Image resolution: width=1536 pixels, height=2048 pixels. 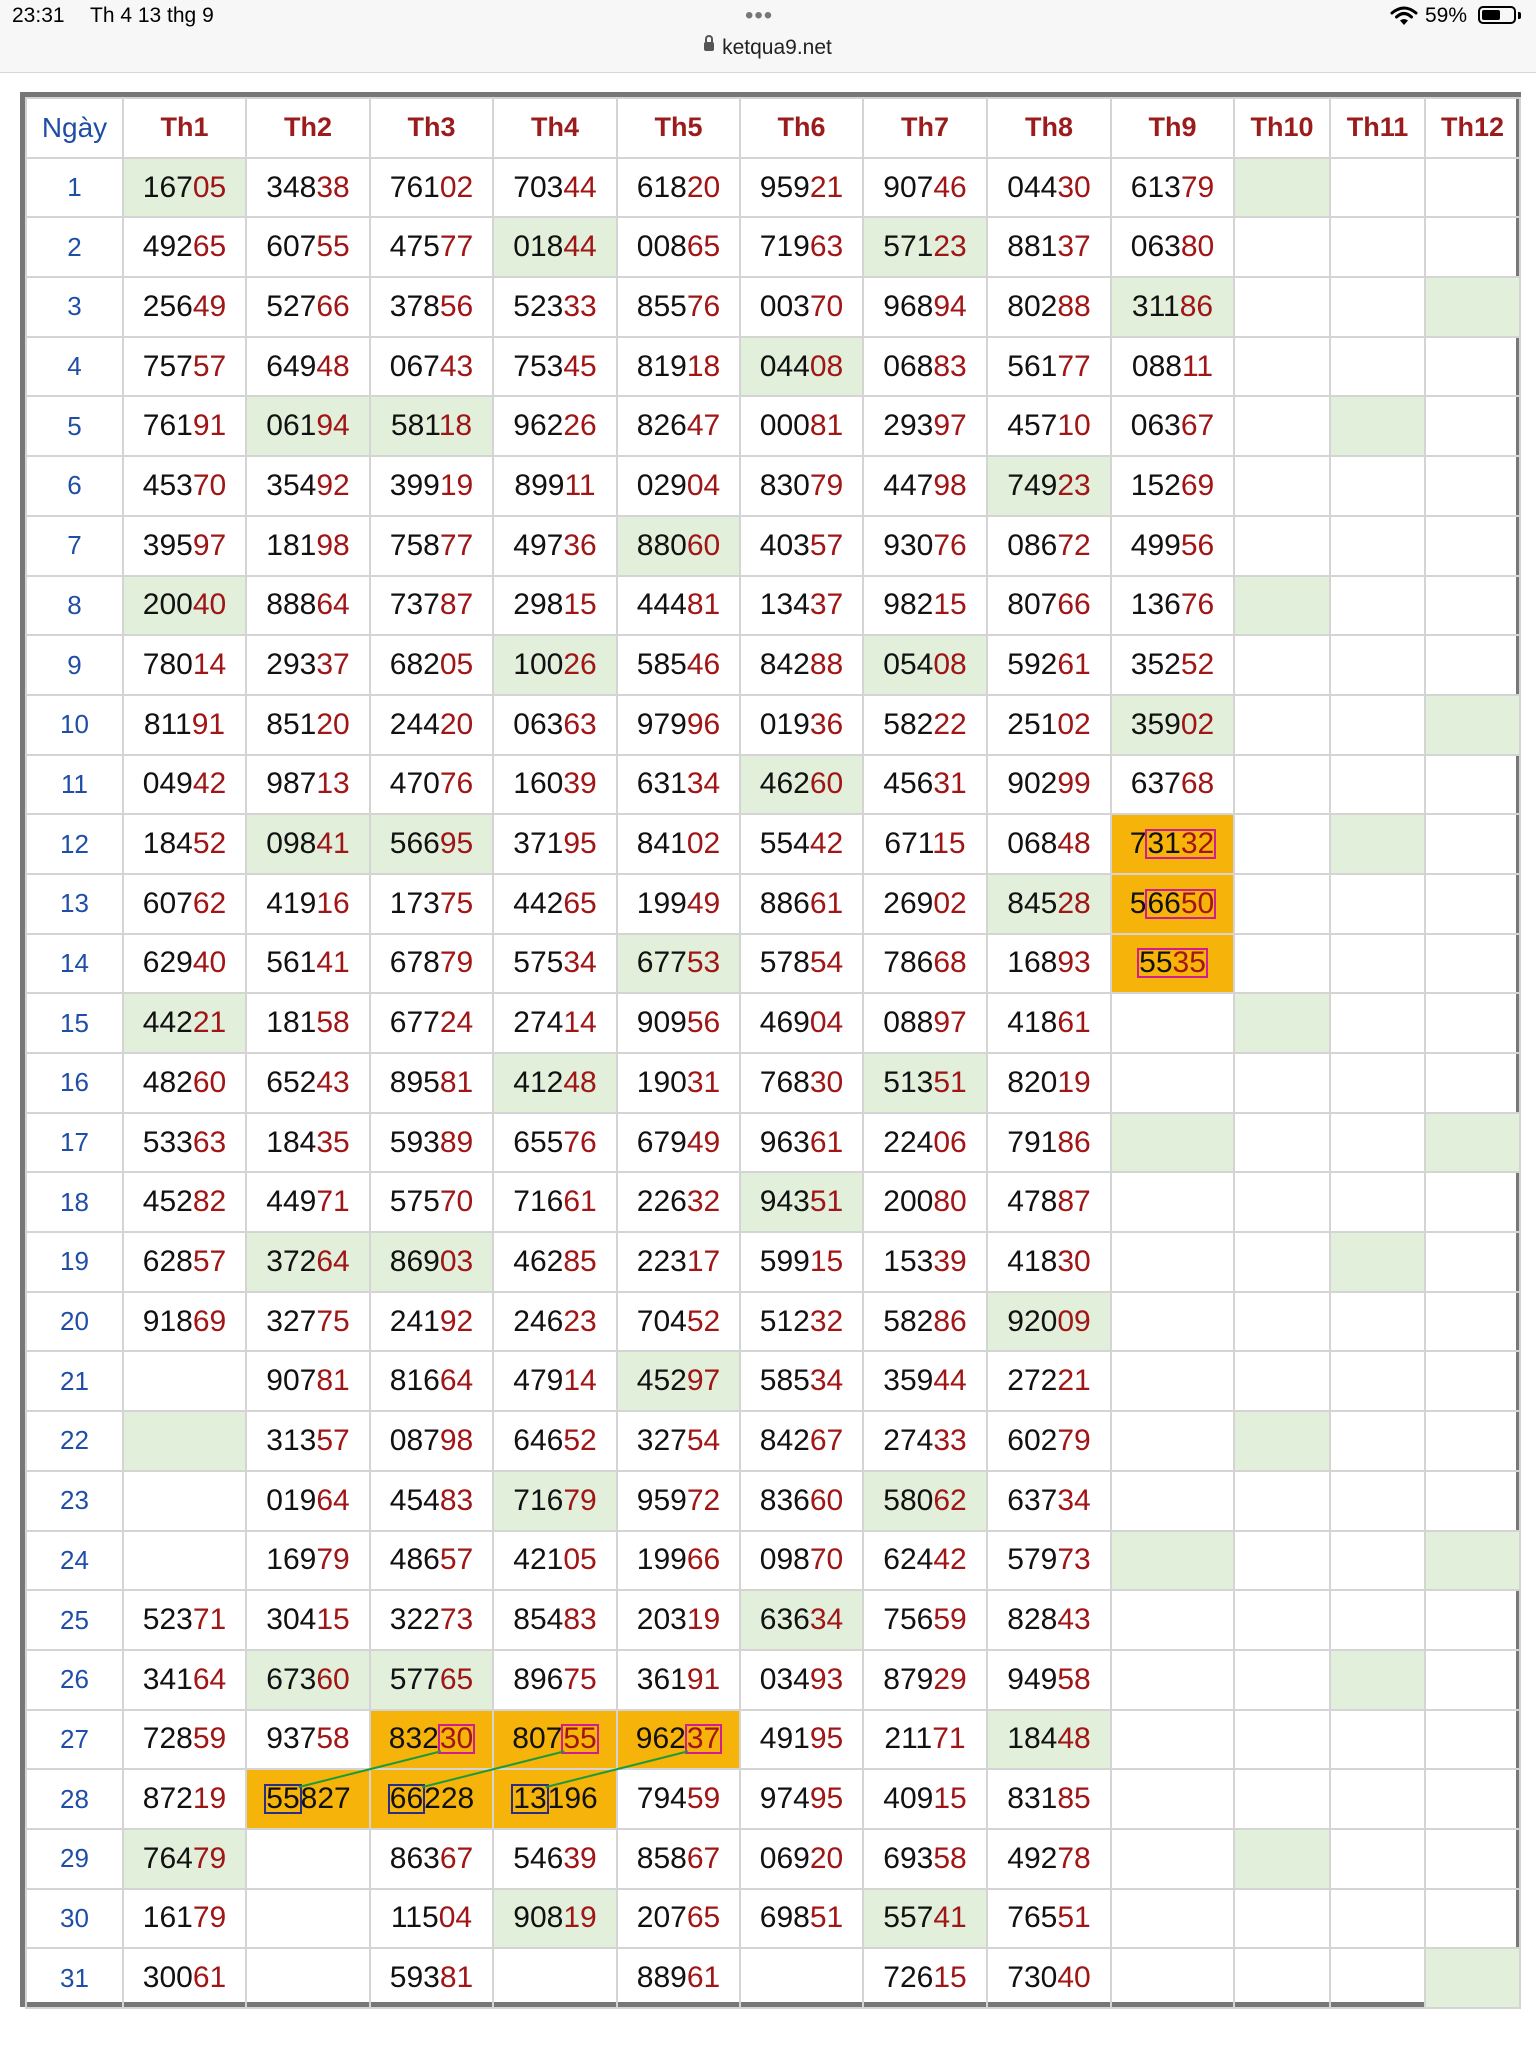 What do you see at coordinates (801, 784) in the screenshot?
I see `result-number: 46260` at bounding box center [801, 784].